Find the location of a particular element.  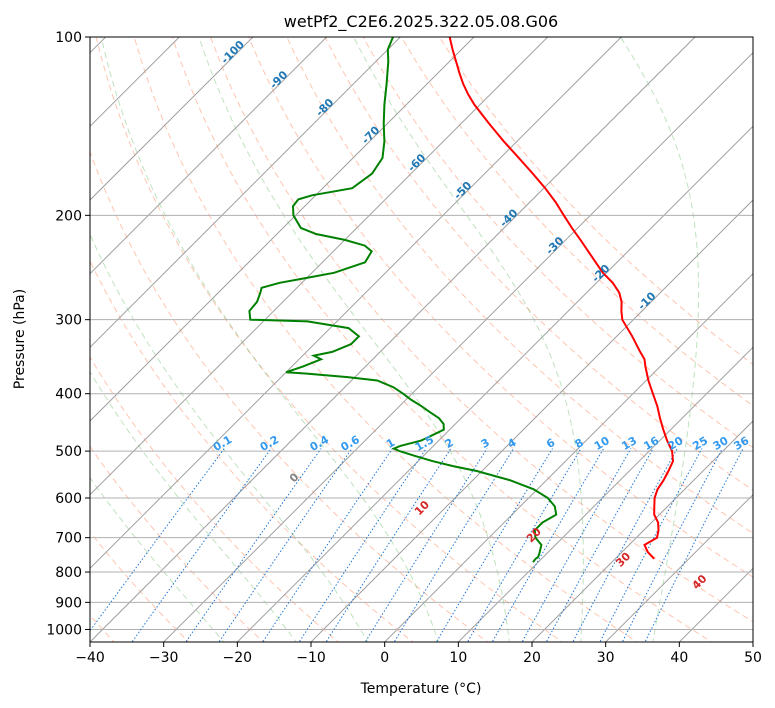

x-tick-label: 10 is located at coordinates (458, 658).